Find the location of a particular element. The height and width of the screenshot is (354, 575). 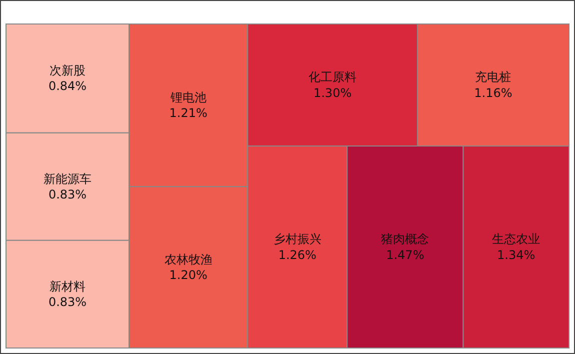

data-label: 0.84% is located at coordinates (67, 86).